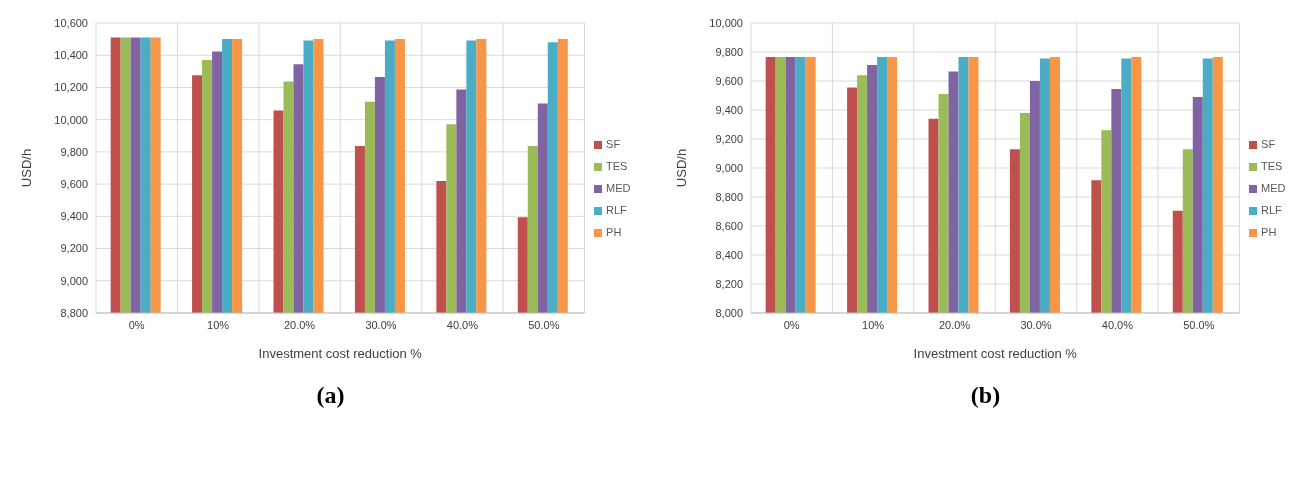  What do you see at coordinates (330, 395) in the screenshot?
I see `text: (a)` at bounding box center [330, 395].